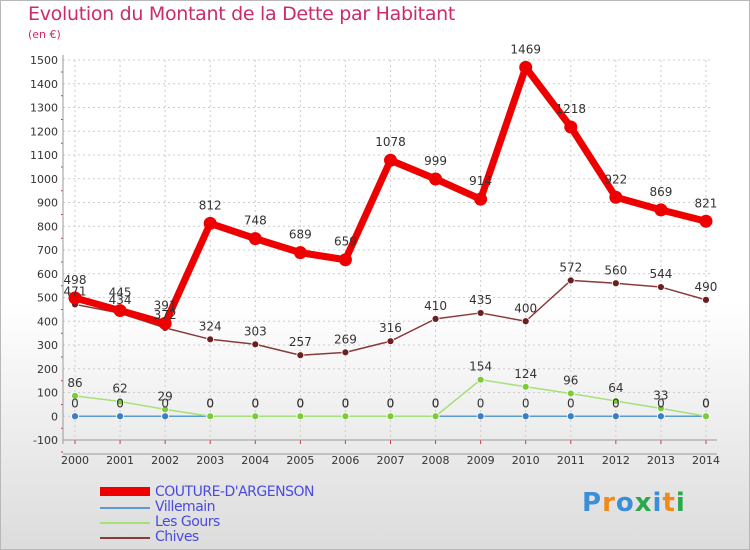  Describe the element at coordinates (47, 369) in the screenshot. I see `y-tick-label: 200` at that location.